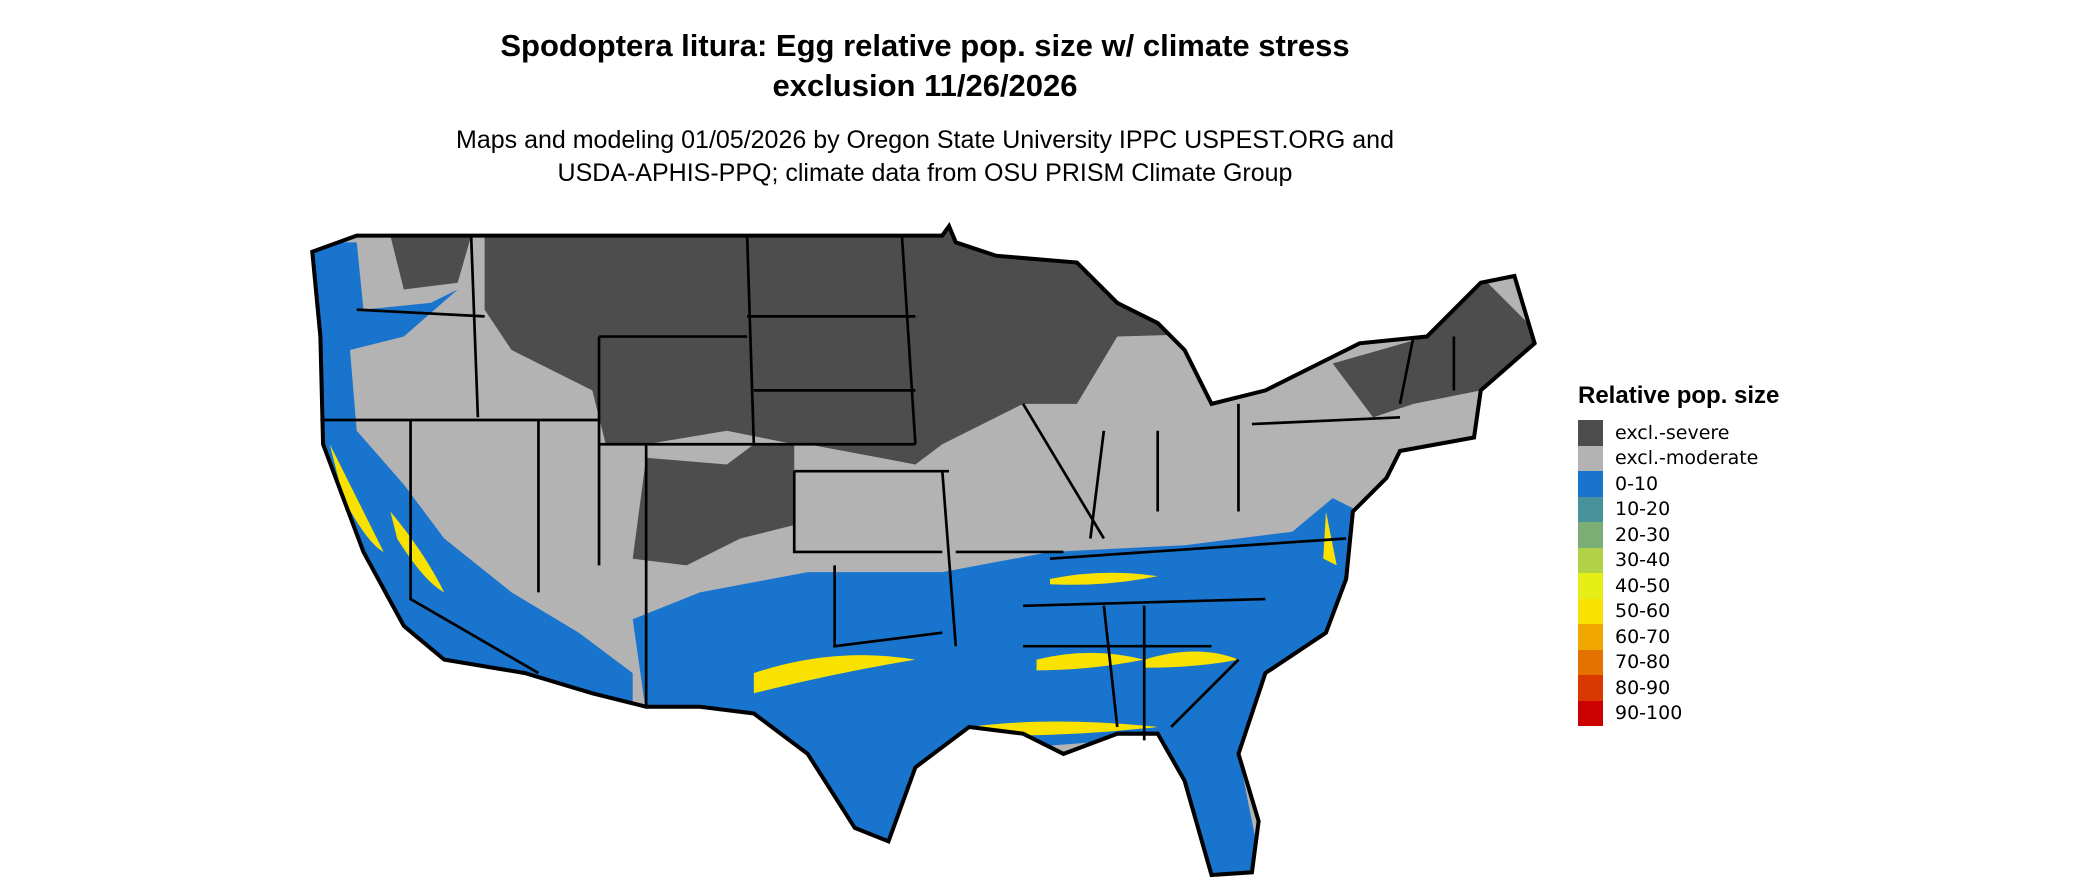  I want to click on legend-item: 90-100, so click(1678, 713).